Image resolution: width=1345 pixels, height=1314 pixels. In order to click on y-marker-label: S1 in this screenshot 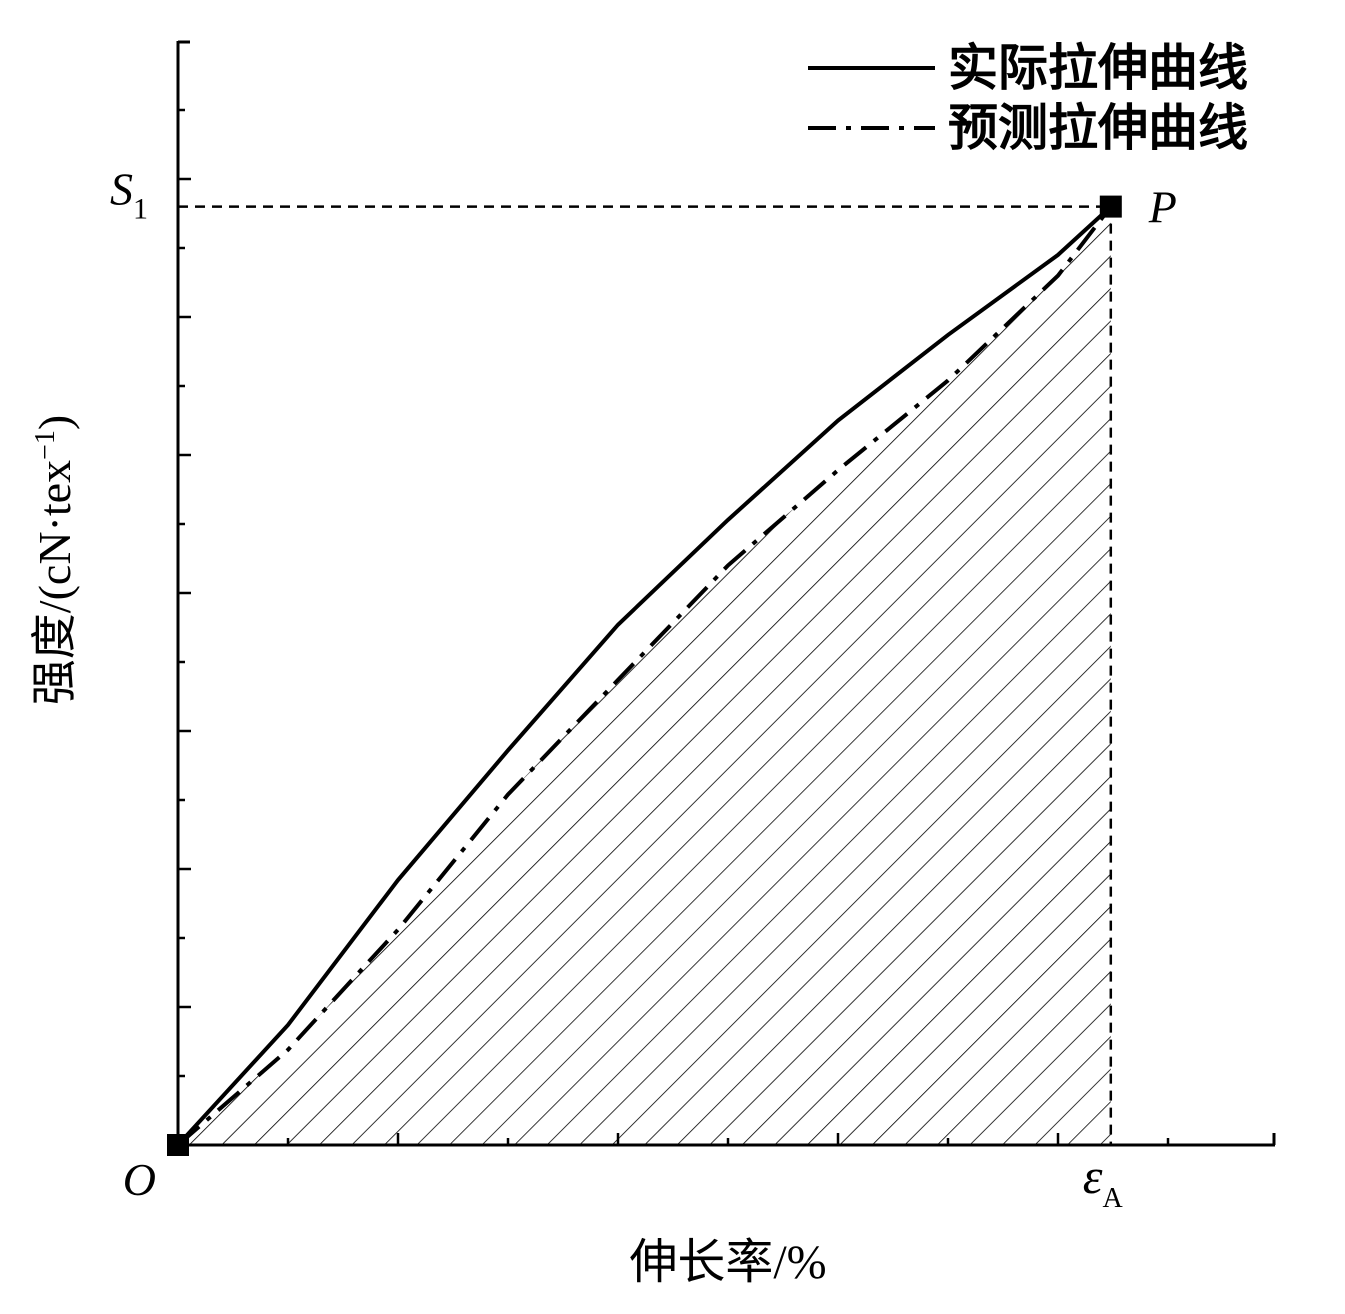, I will do `click(129, 195)`.